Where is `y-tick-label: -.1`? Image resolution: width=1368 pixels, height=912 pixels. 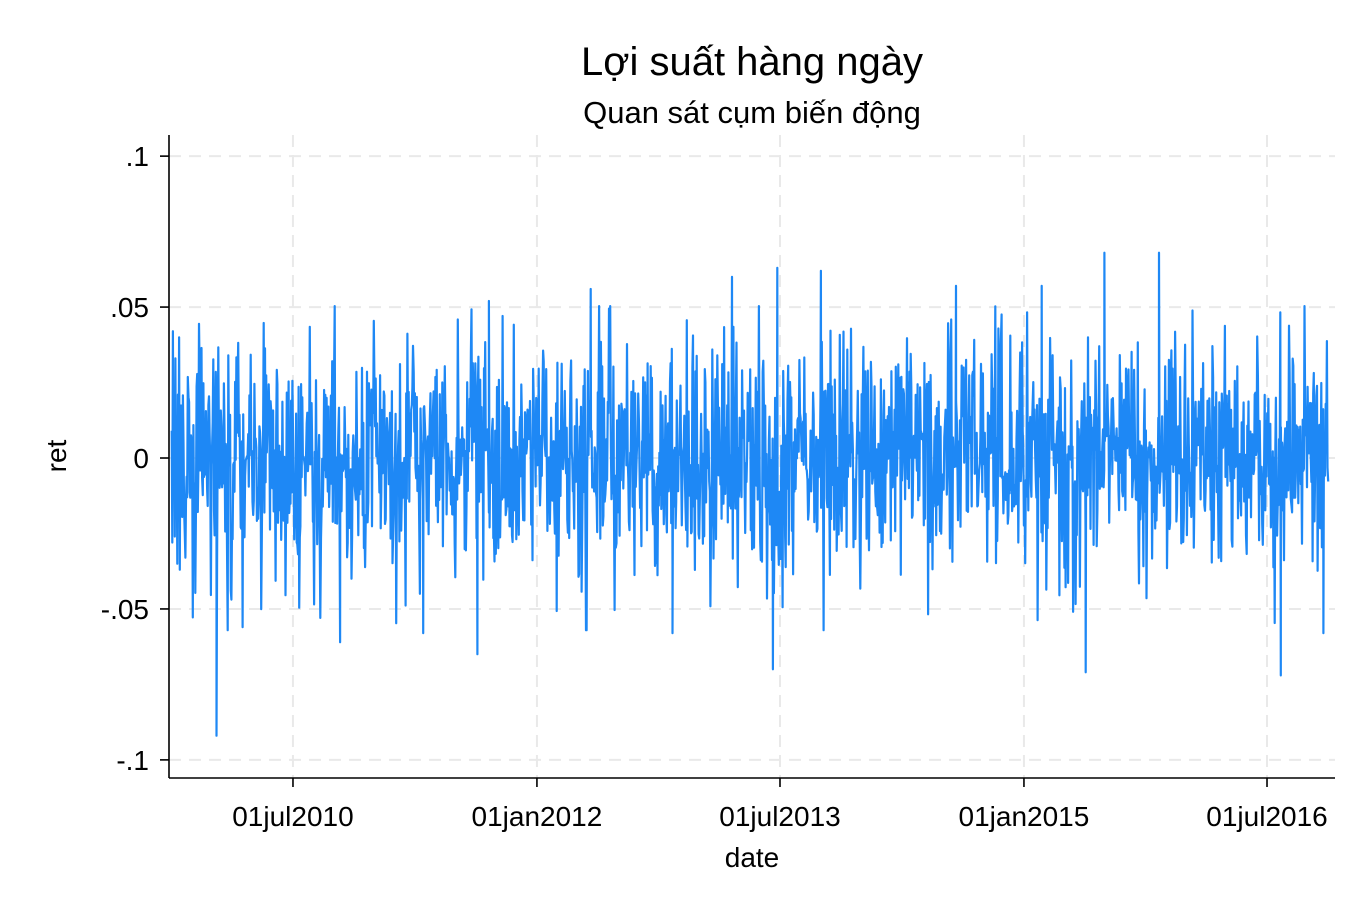
y-tick-label: -.1 is located at coordinates (132, 760).